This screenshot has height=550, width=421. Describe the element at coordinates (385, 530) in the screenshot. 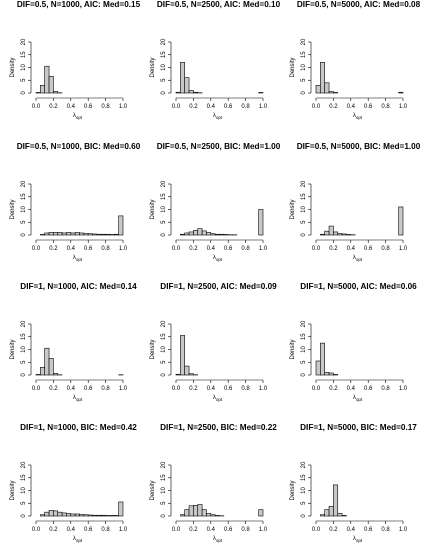

I see `x-tick-label: 0.8` at that location.